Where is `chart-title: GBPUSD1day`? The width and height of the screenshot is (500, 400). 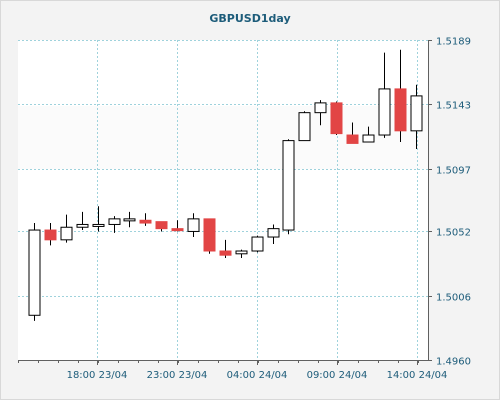
chart-title: GBPUSD1day is located at coordinates (250, 18).